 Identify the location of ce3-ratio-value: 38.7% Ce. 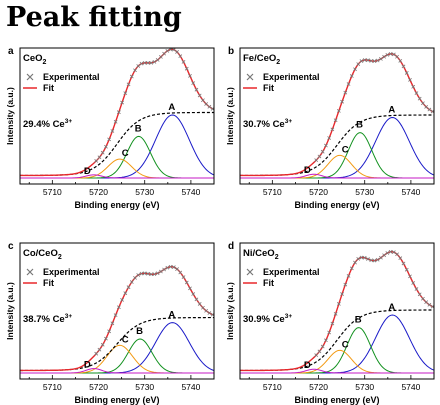
(44, 319).